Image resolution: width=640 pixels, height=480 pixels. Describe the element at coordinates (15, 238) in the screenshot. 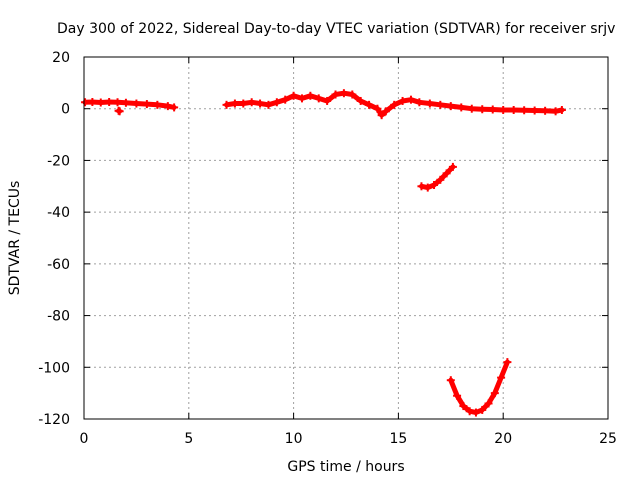

I see `y-axis-label: SDTVAR / TECUs` at that location.